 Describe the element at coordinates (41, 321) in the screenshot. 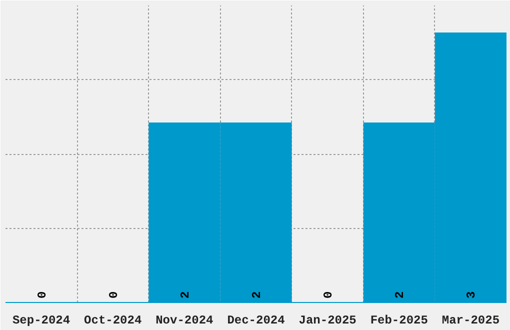

I see `x-tick-label: Sep-2024` at that location.